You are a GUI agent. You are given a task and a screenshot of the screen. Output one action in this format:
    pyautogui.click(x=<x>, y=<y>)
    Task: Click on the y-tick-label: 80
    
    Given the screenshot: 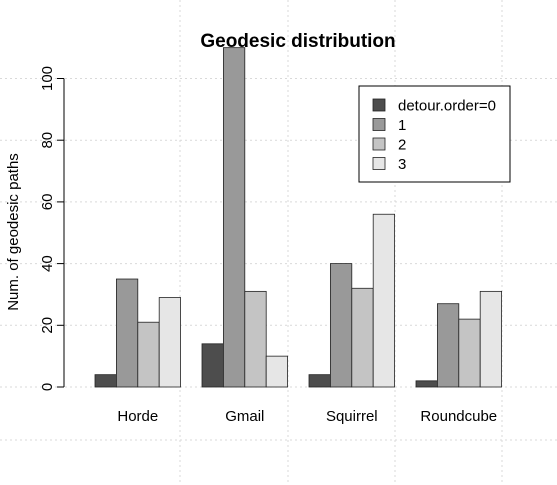 What is the action you would take?
    pyautogui.click(x=47, y=140)
    